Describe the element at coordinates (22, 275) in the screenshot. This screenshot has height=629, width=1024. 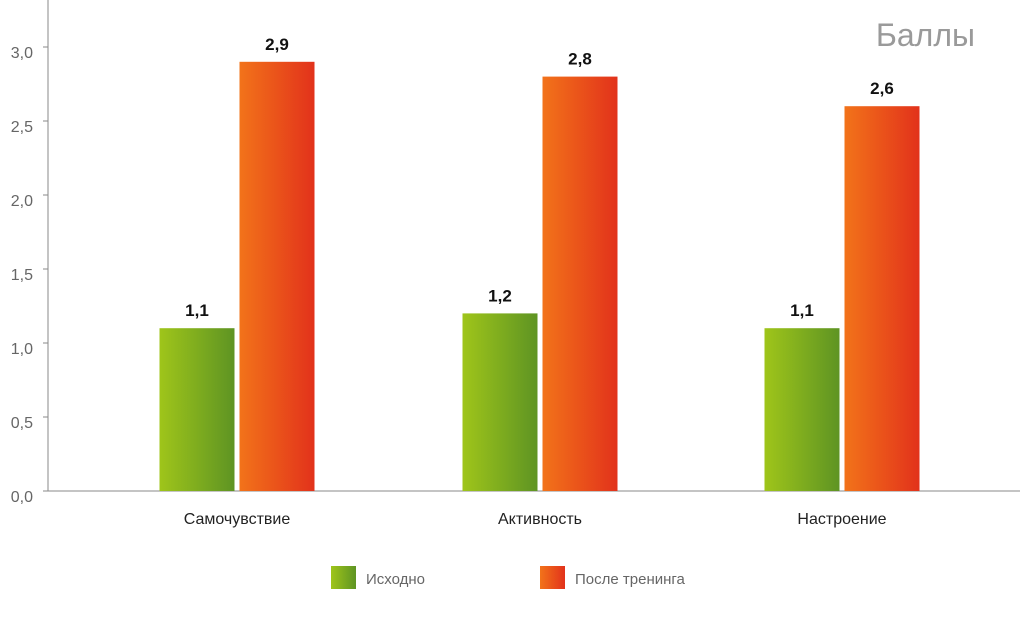
I see `y-tick-label: 1,5` at that location.